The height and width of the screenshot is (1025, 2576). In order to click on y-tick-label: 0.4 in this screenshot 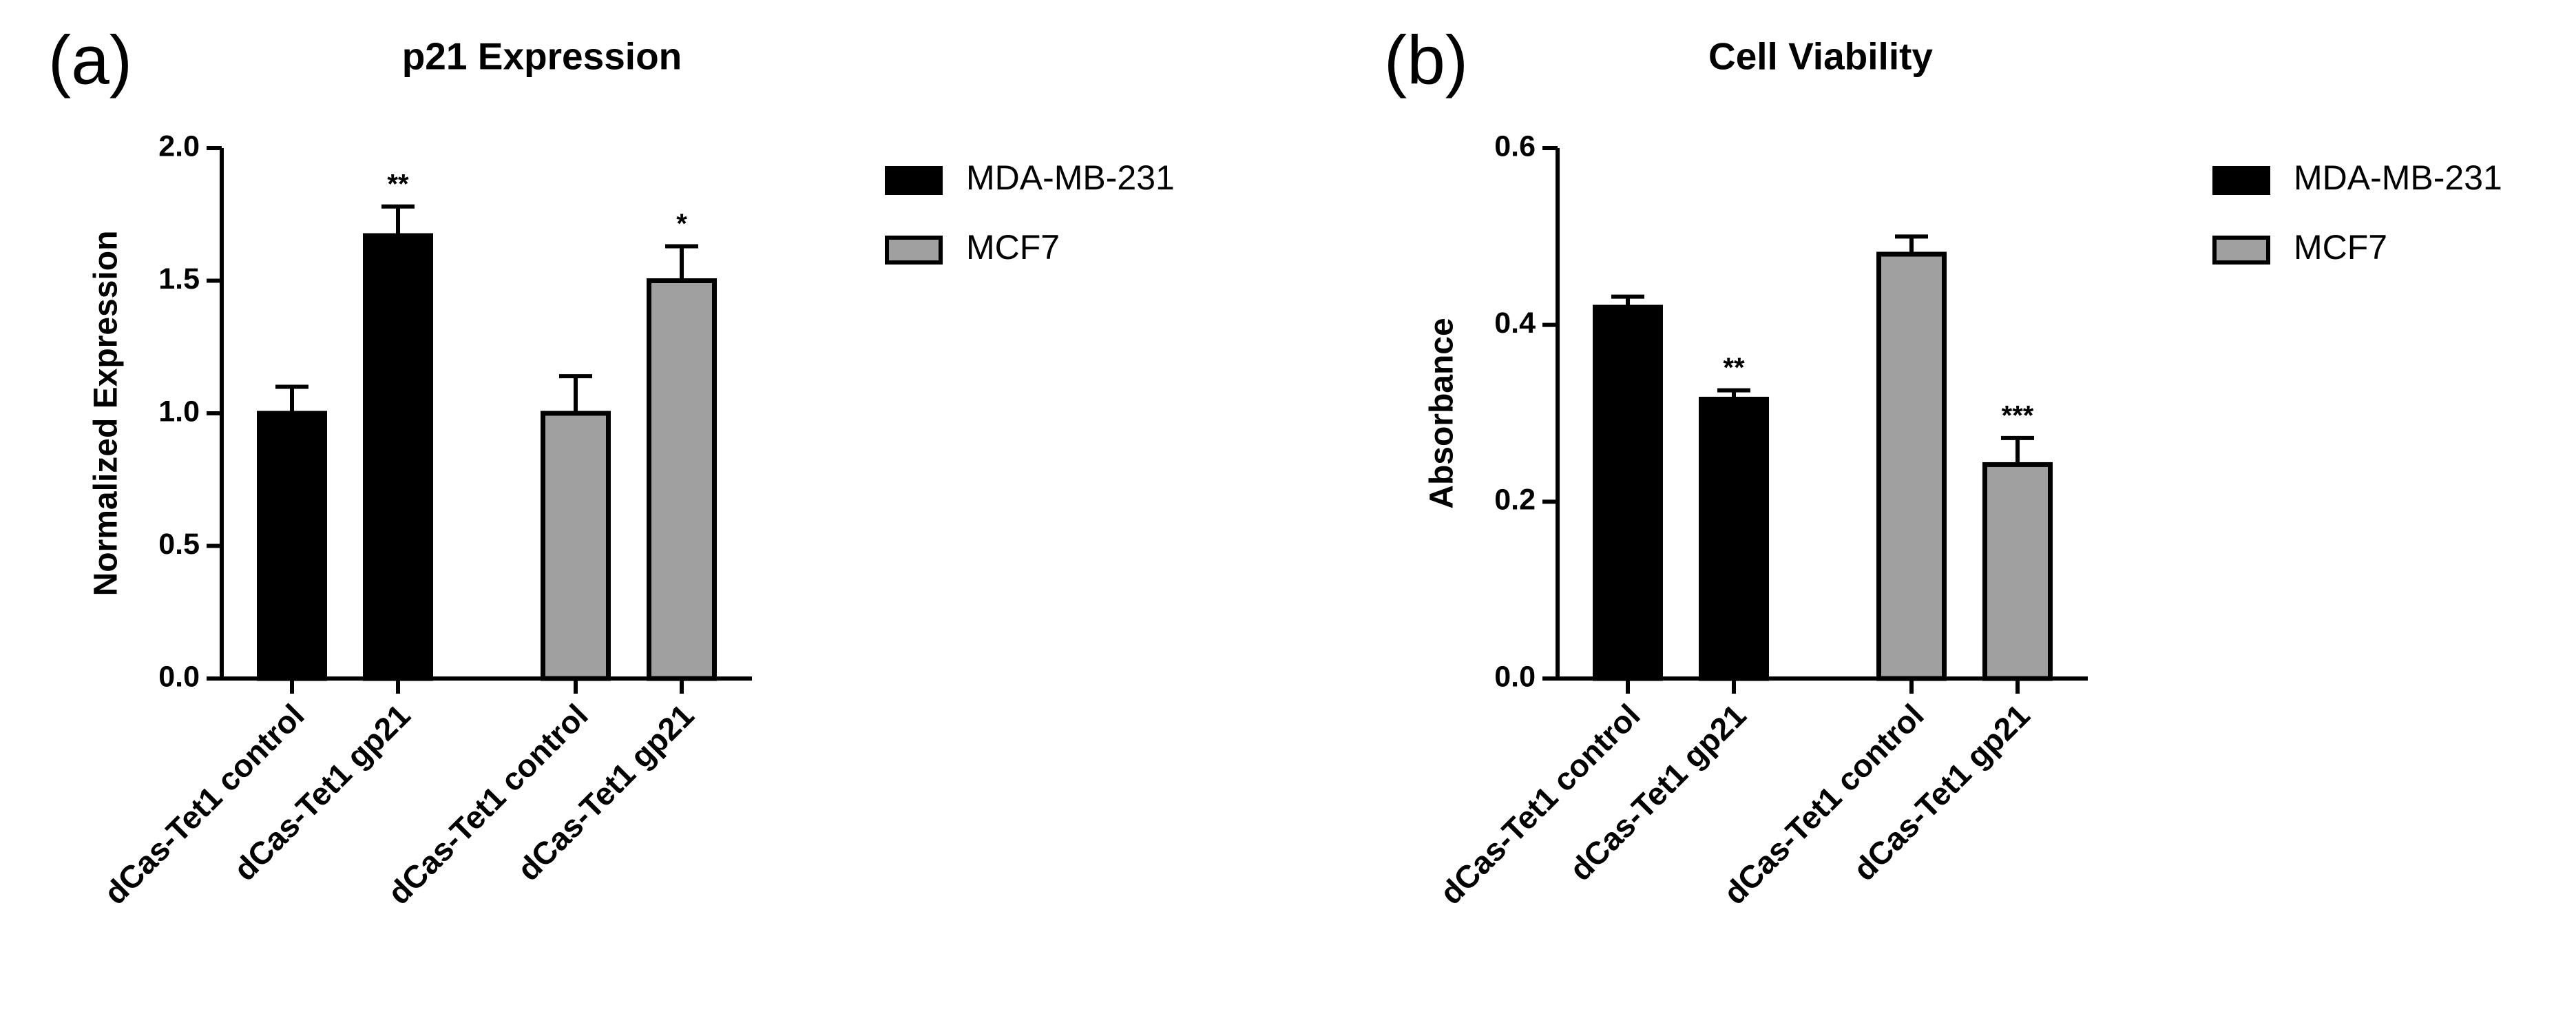, I will do `click(1515, 323)`.